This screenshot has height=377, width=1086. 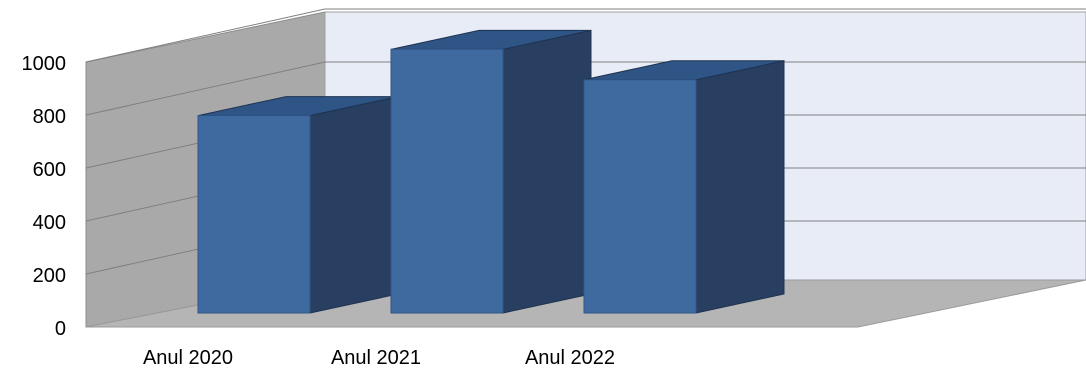 What do you see at coordinates (570, 358) in the screenshot?
I see `x-tick-label: Anul 2022` at bounding box center [570, 358].